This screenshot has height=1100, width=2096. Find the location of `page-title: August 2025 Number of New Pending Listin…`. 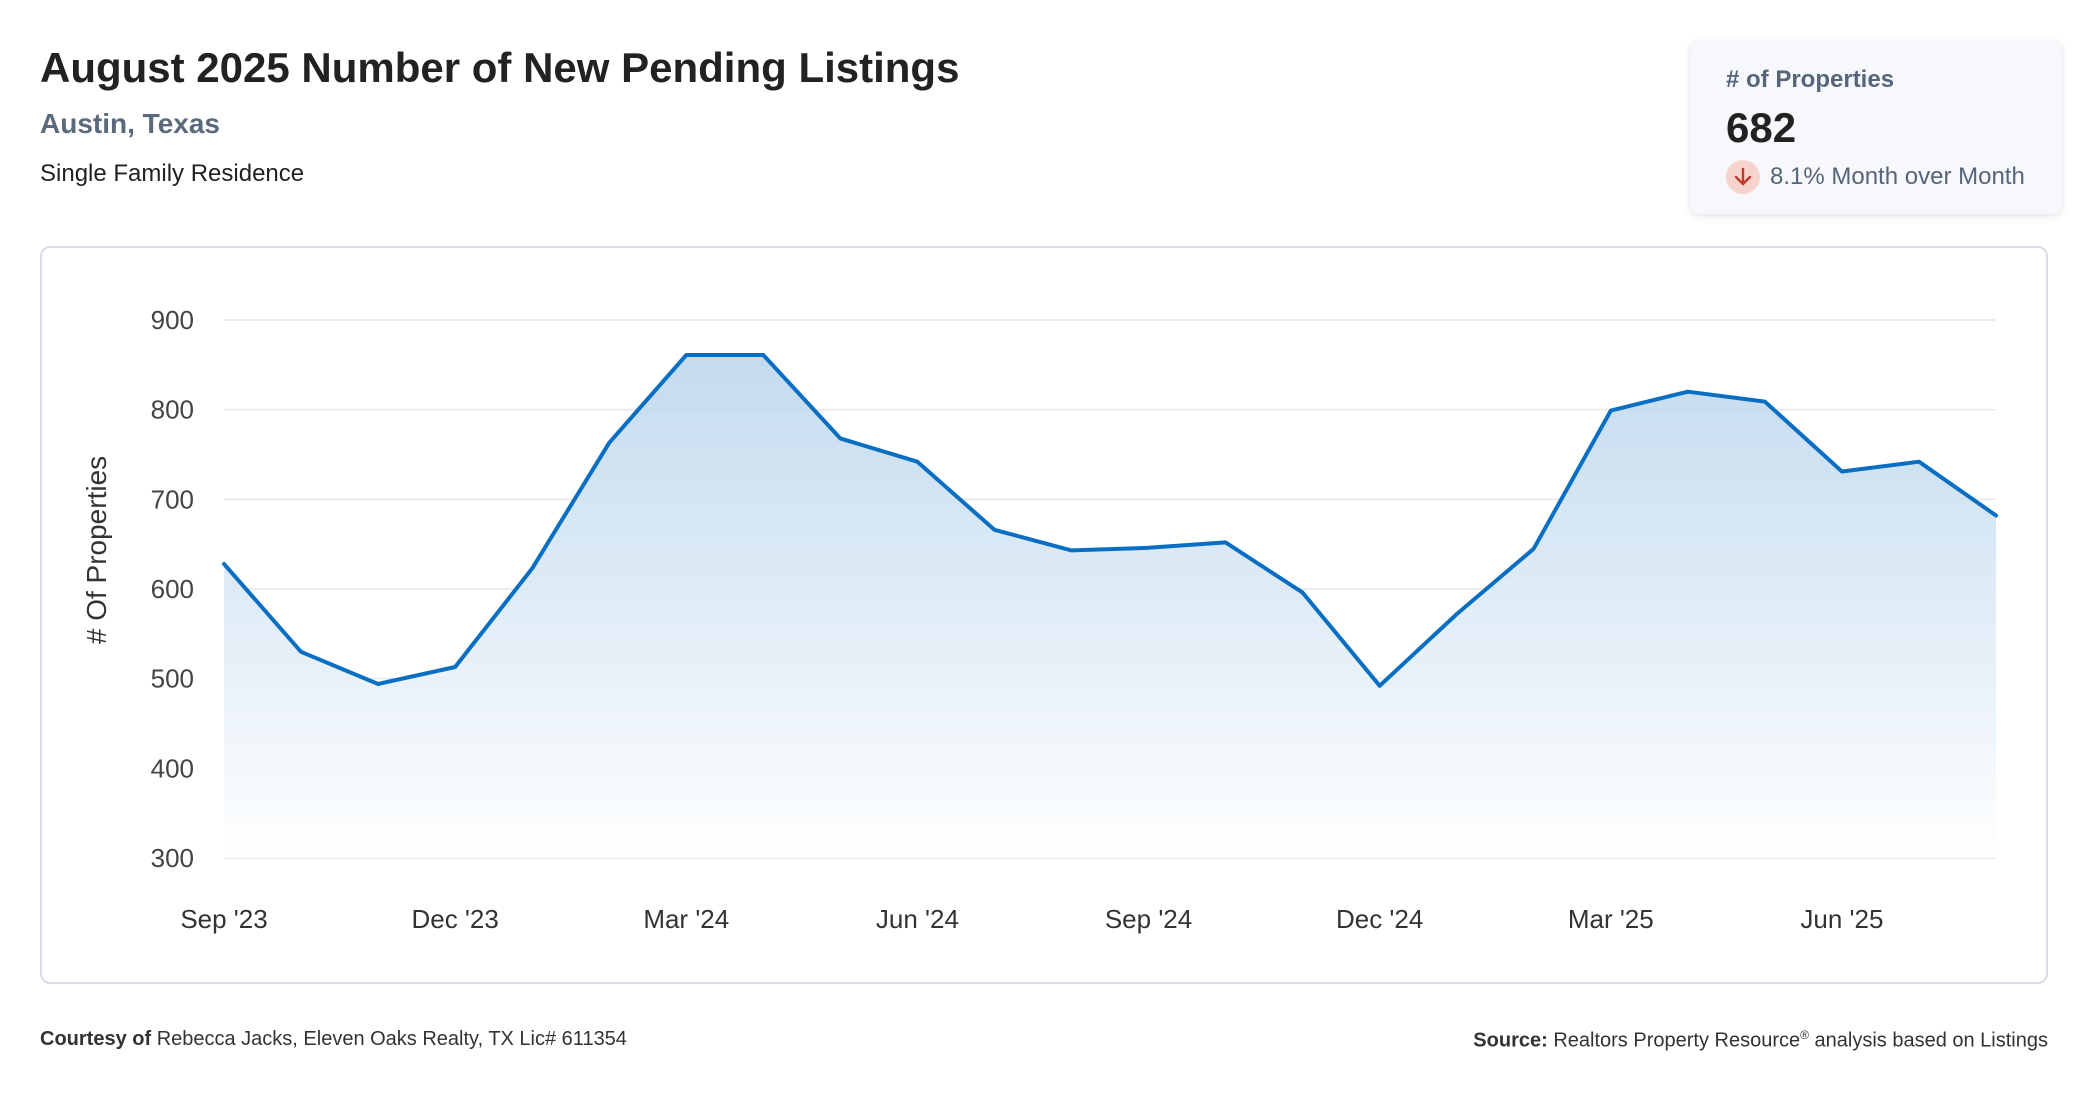

page-title: August 2025 Number of New Pending Listin… is located at coordinates (500, 67).